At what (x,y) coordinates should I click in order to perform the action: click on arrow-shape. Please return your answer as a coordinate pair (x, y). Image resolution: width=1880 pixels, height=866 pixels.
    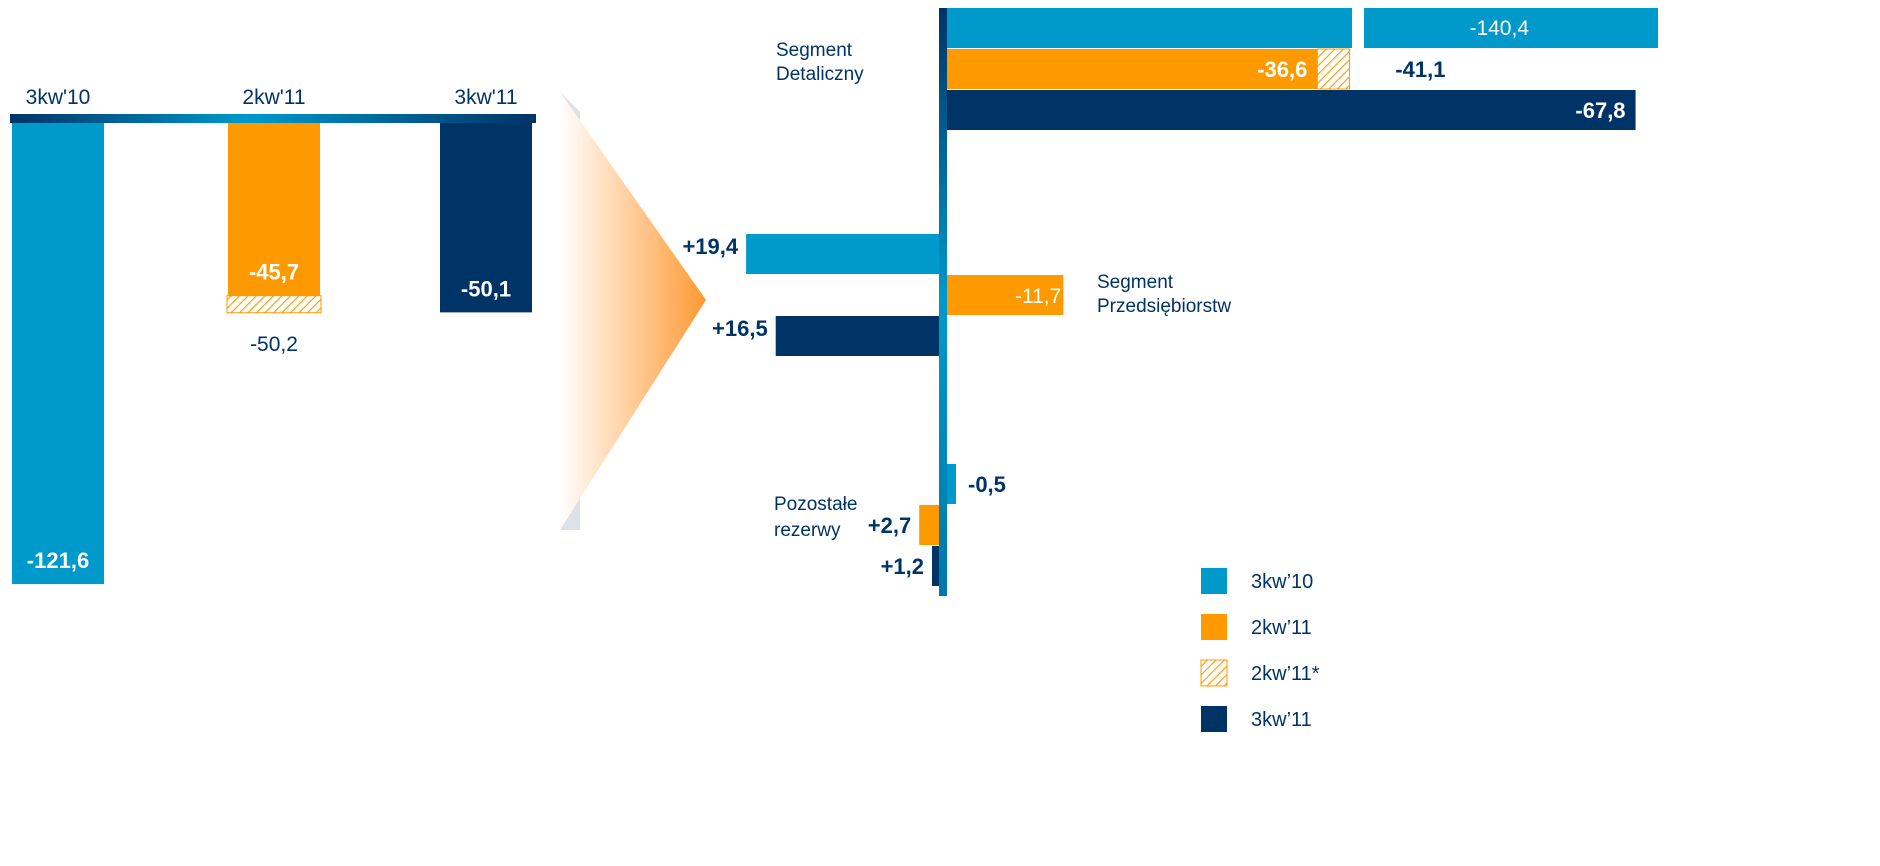
    Looking at the image, I should click on (633, 311).